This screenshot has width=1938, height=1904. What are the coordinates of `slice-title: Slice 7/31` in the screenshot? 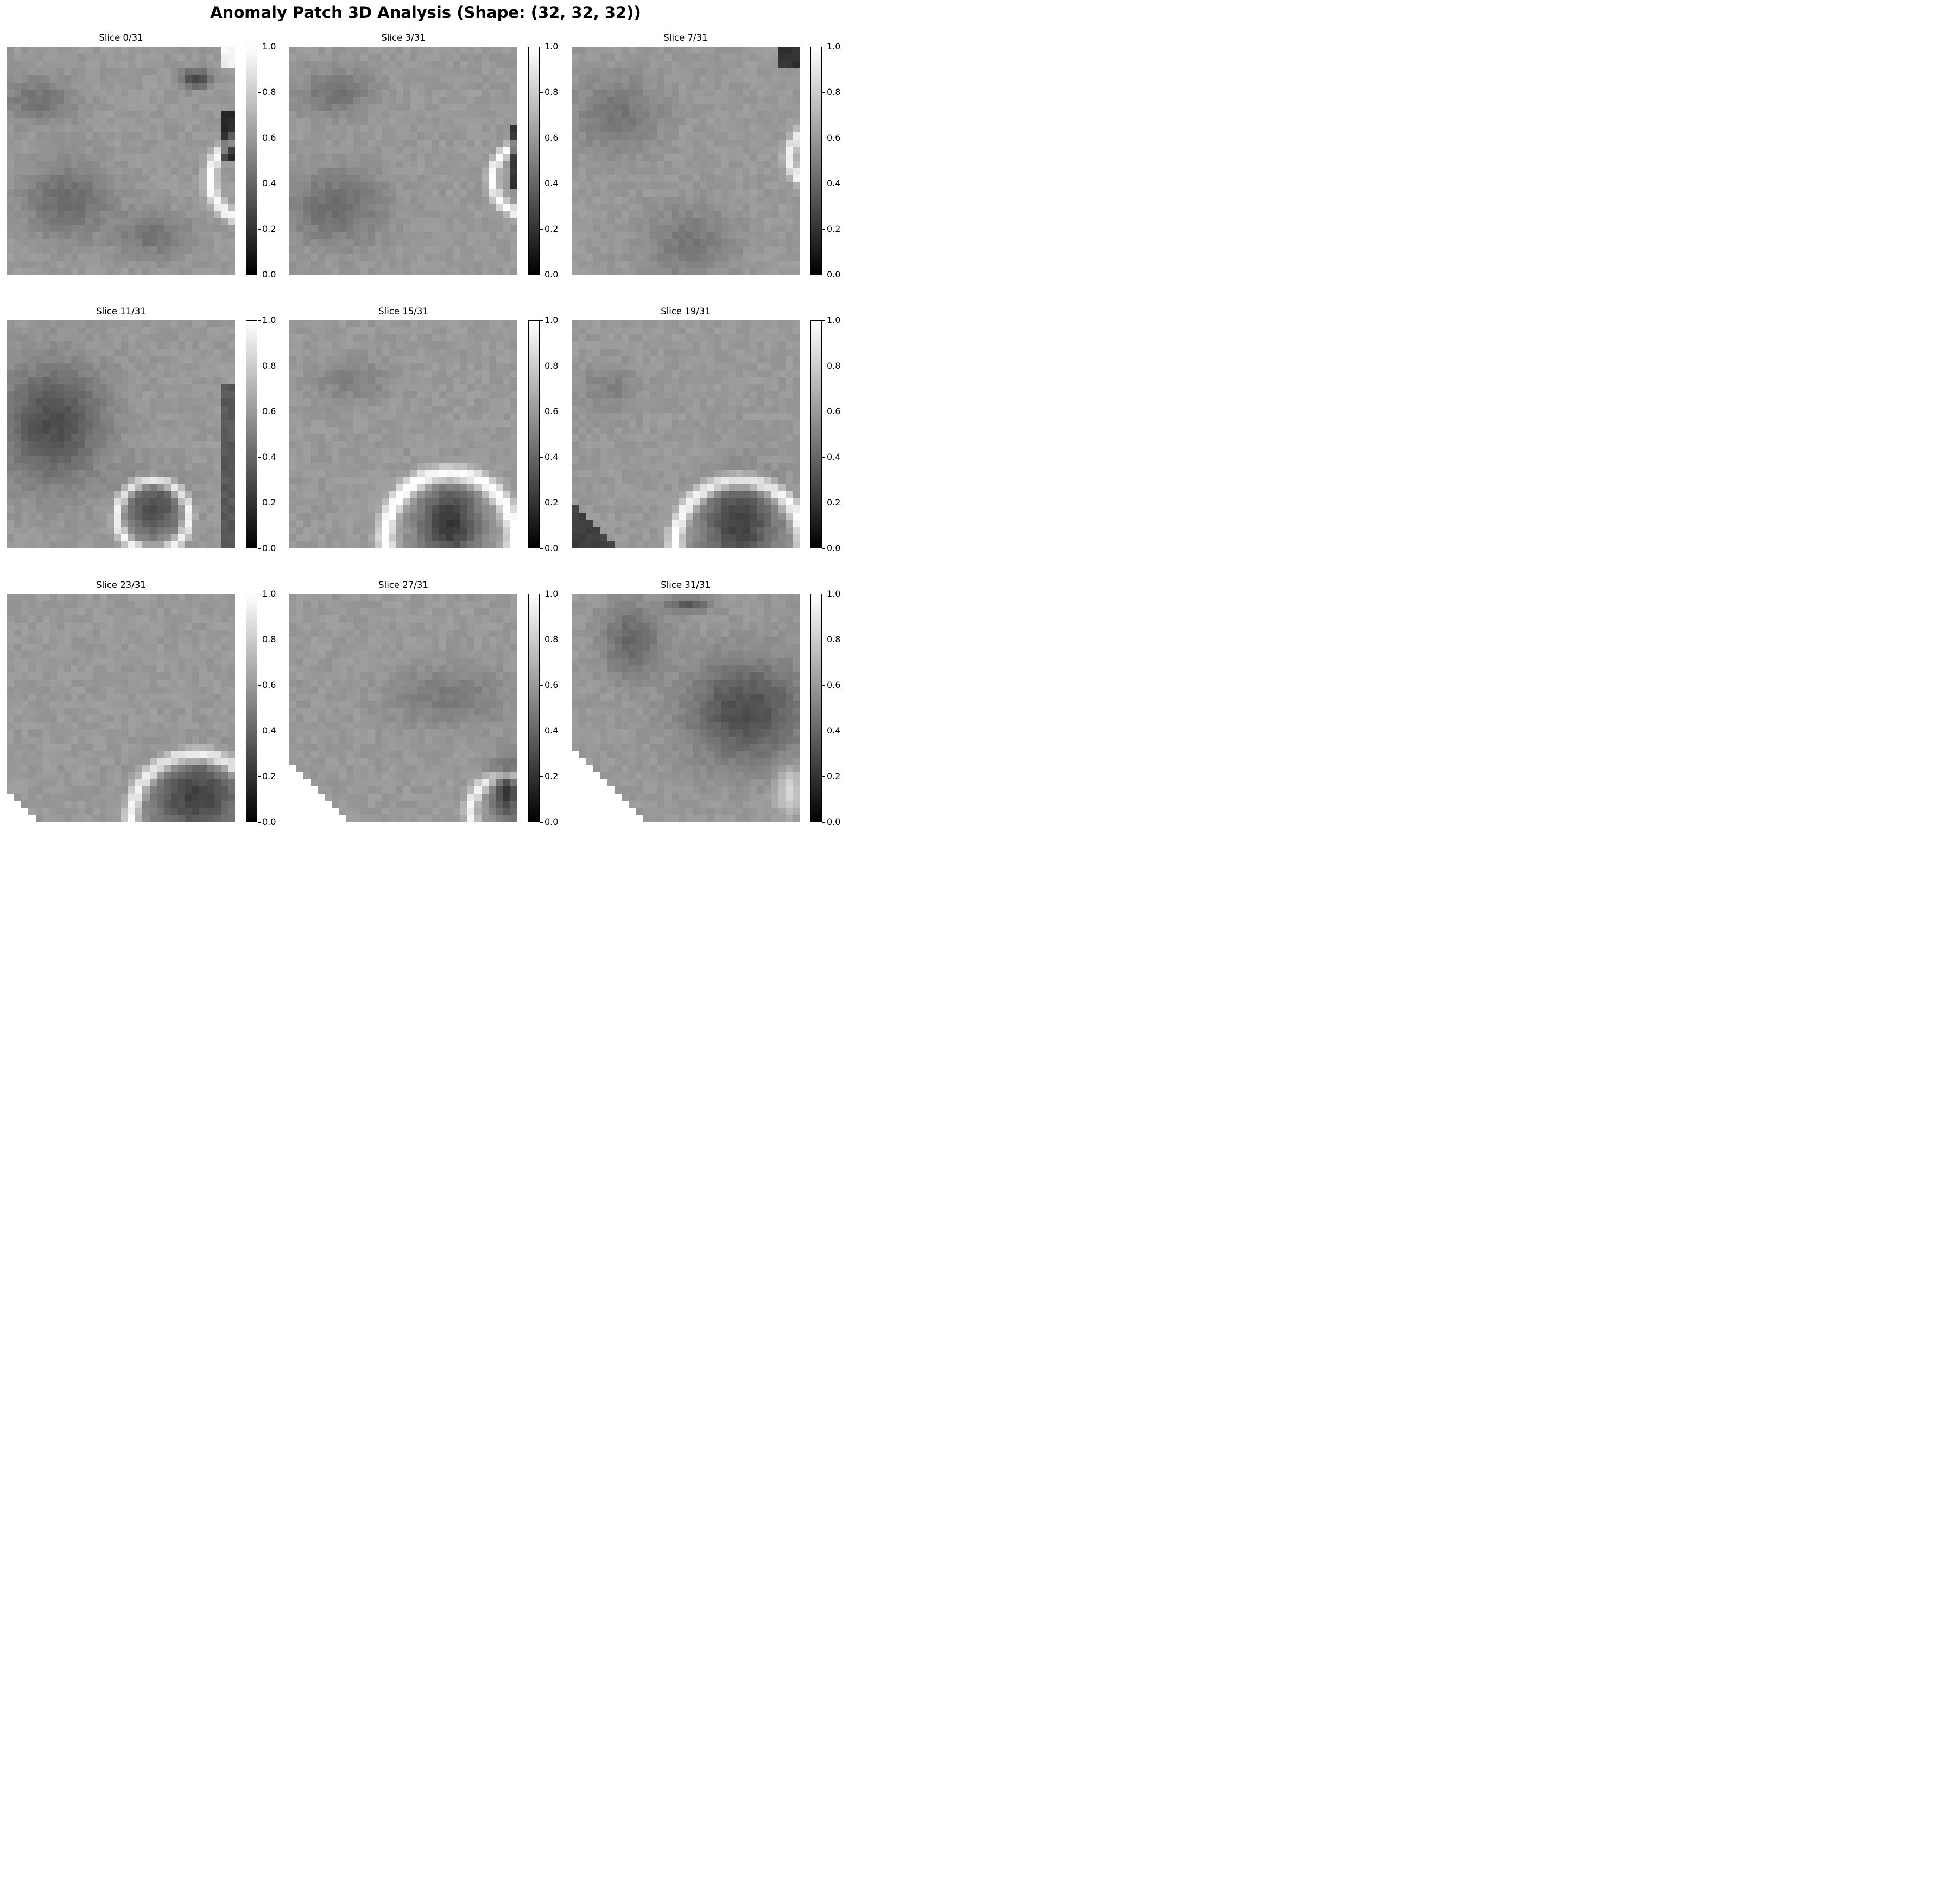 It's located at (685, 38).